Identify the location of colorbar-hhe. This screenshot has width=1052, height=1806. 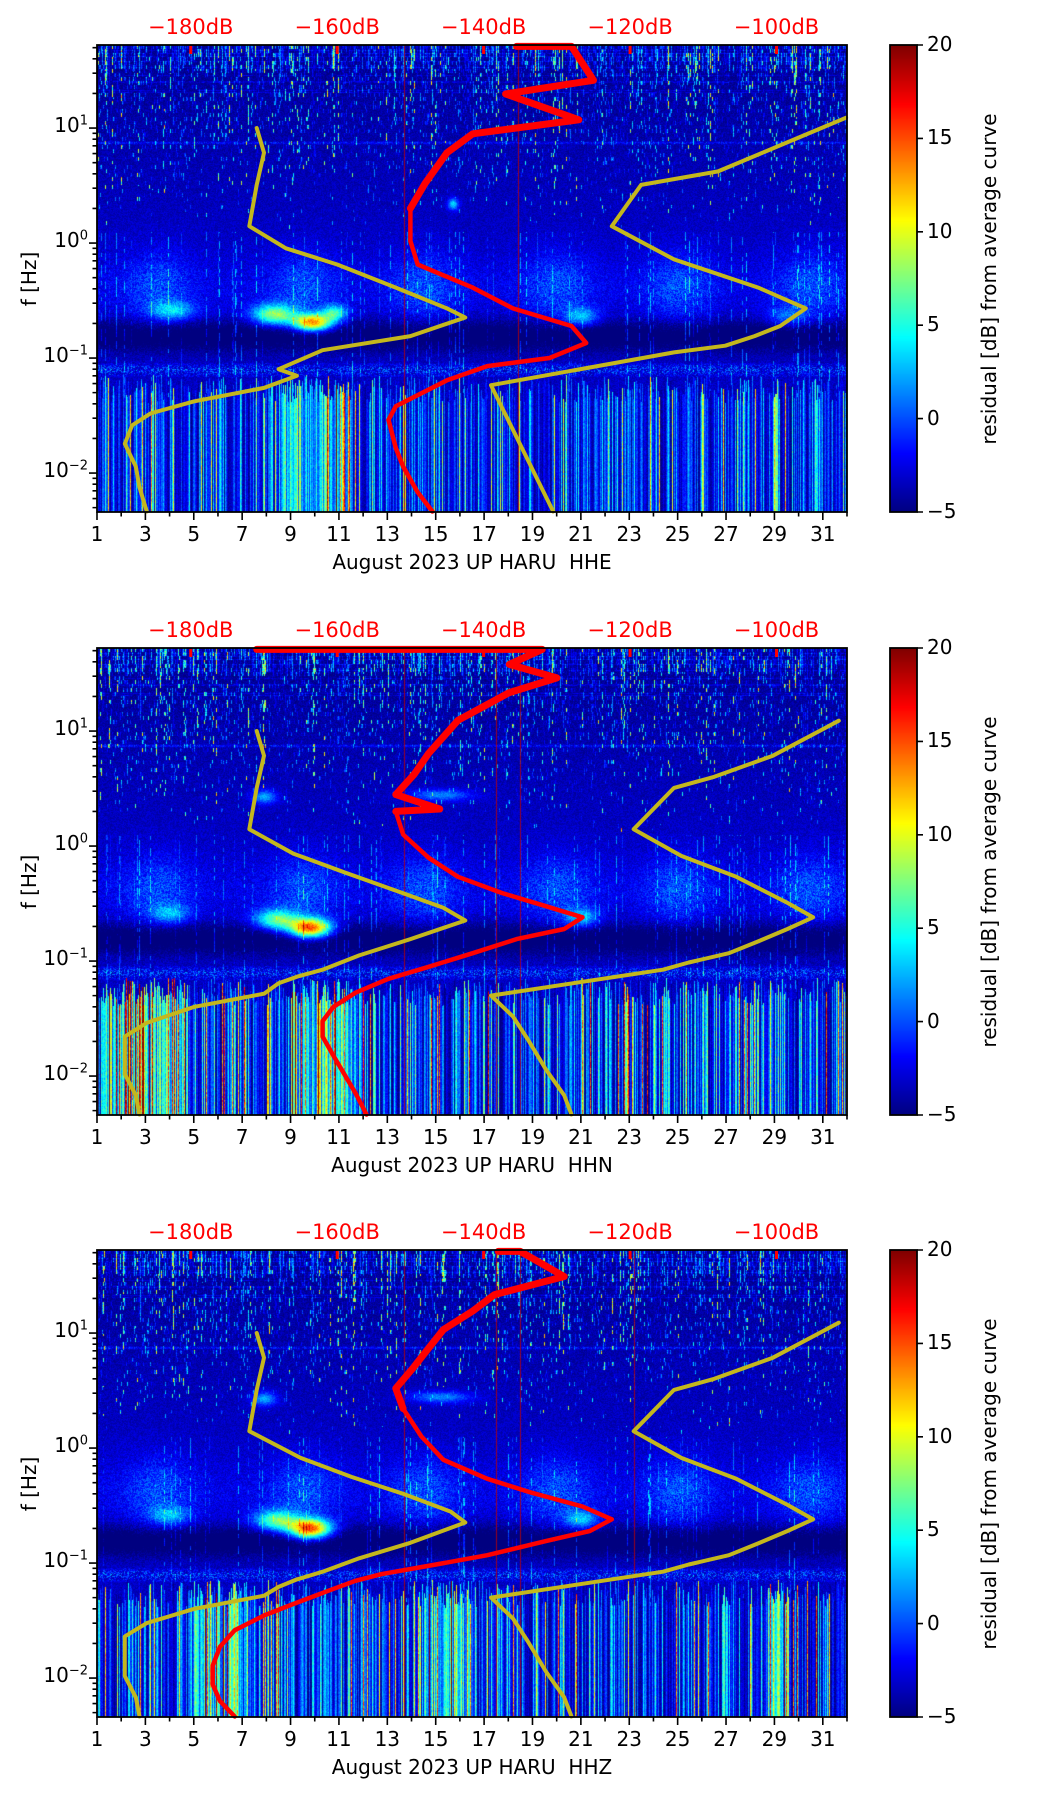
(903, 278).